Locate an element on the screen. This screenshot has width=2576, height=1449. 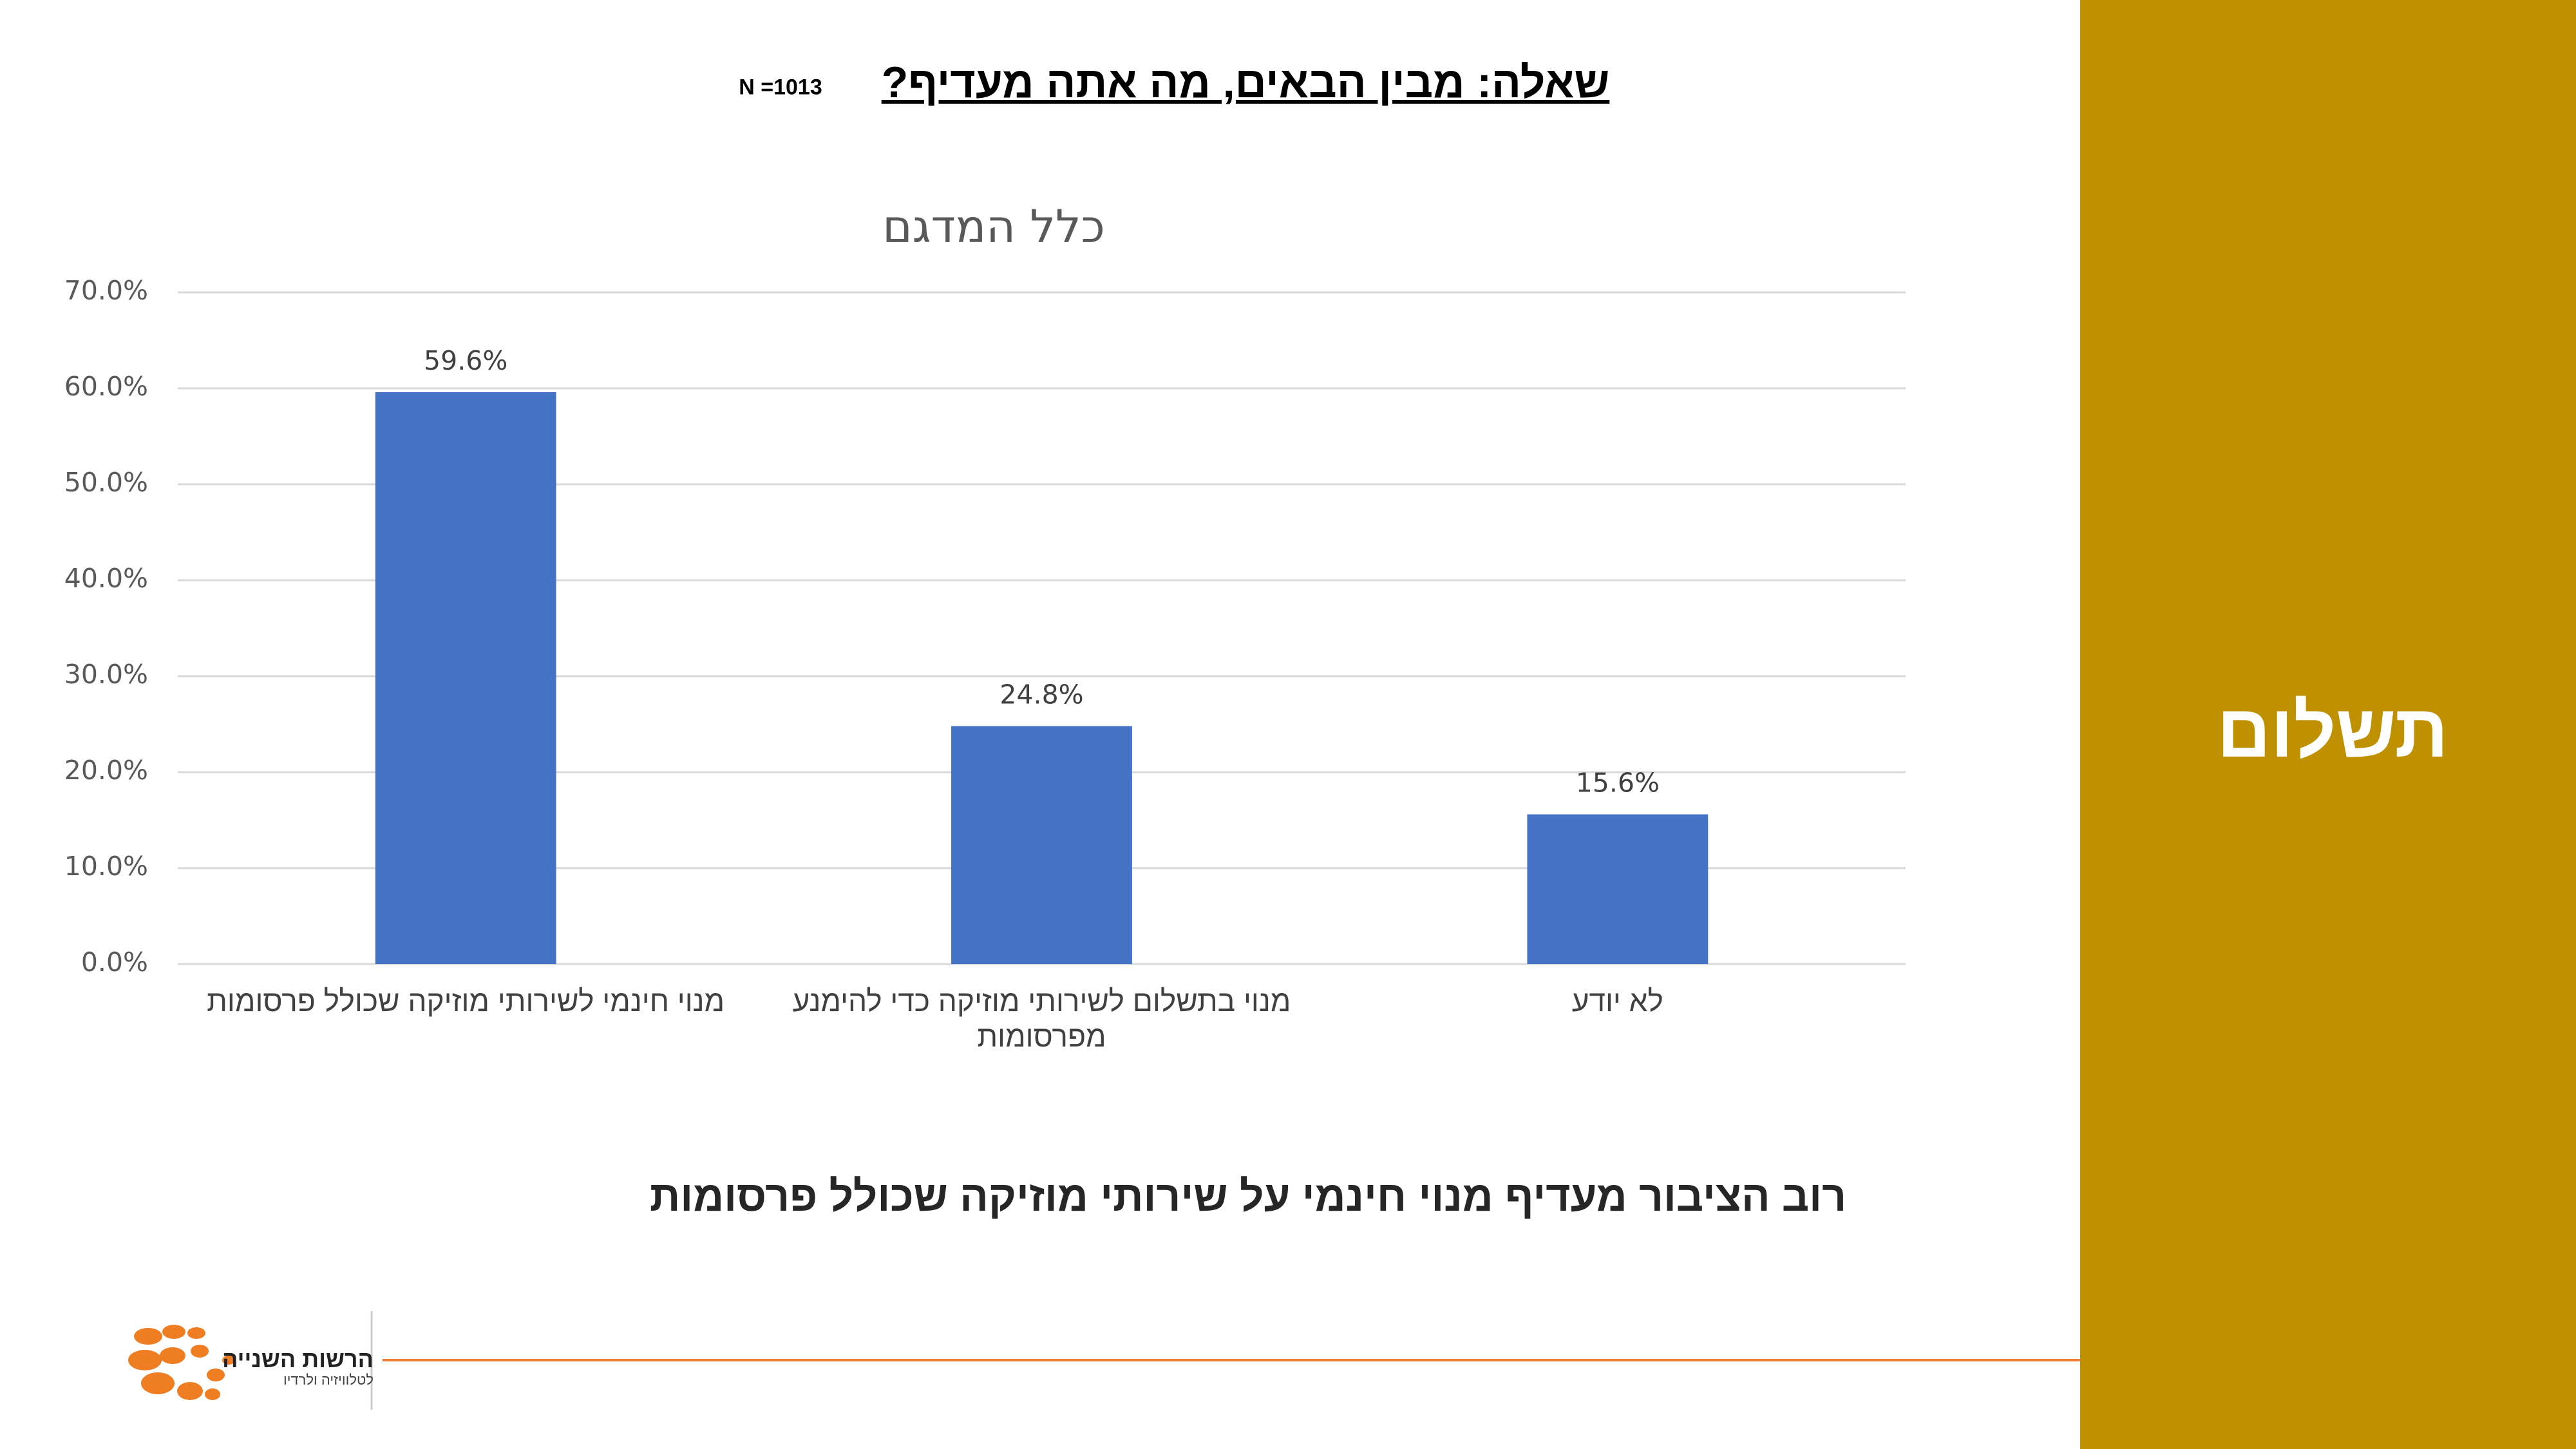
value-label: 15.6% is located at coordinates (1618, 783).